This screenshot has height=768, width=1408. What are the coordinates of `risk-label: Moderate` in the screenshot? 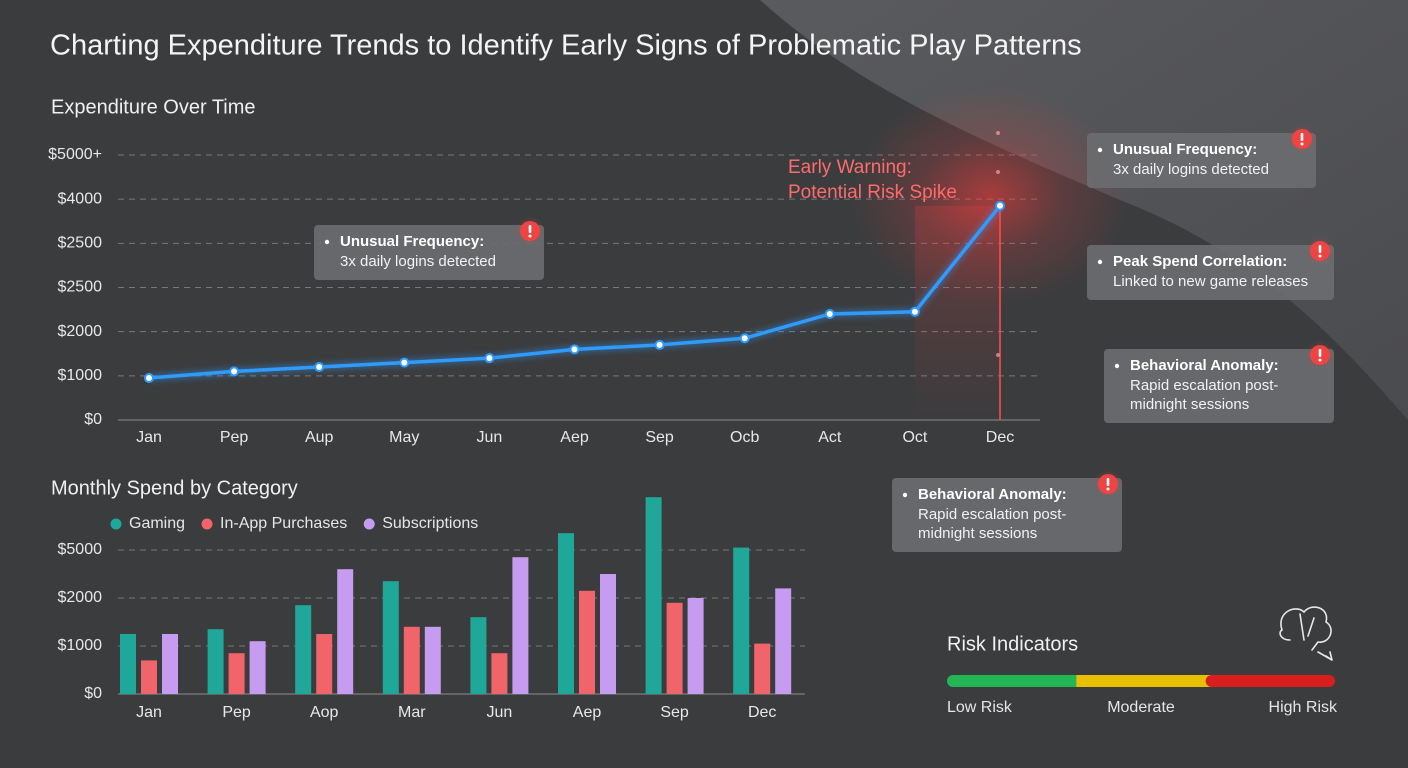 It's located at (1141, 707).